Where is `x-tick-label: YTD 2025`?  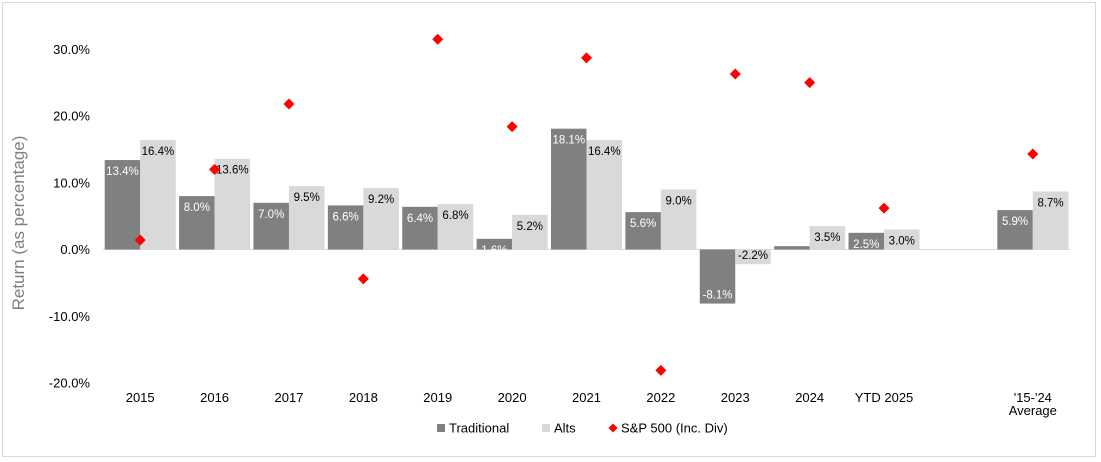 x-tick-label: YTD 2025 is located at coordinates (884, 397).